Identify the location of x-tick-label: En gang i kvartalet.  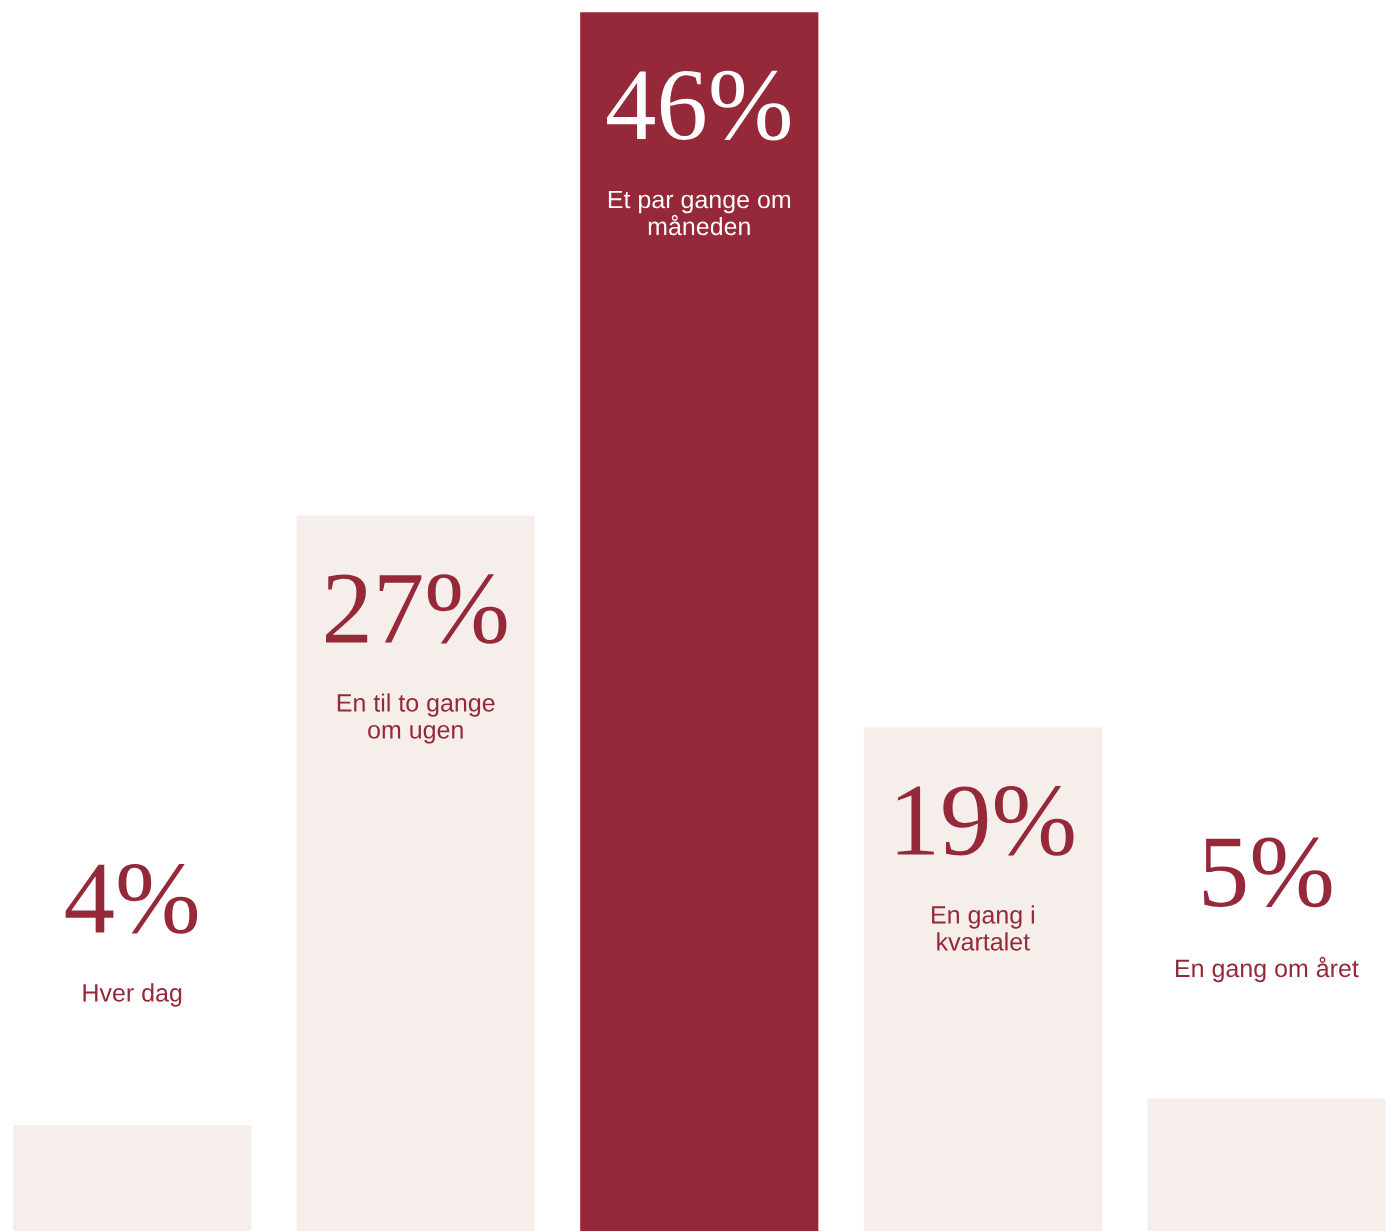
(983, 928).